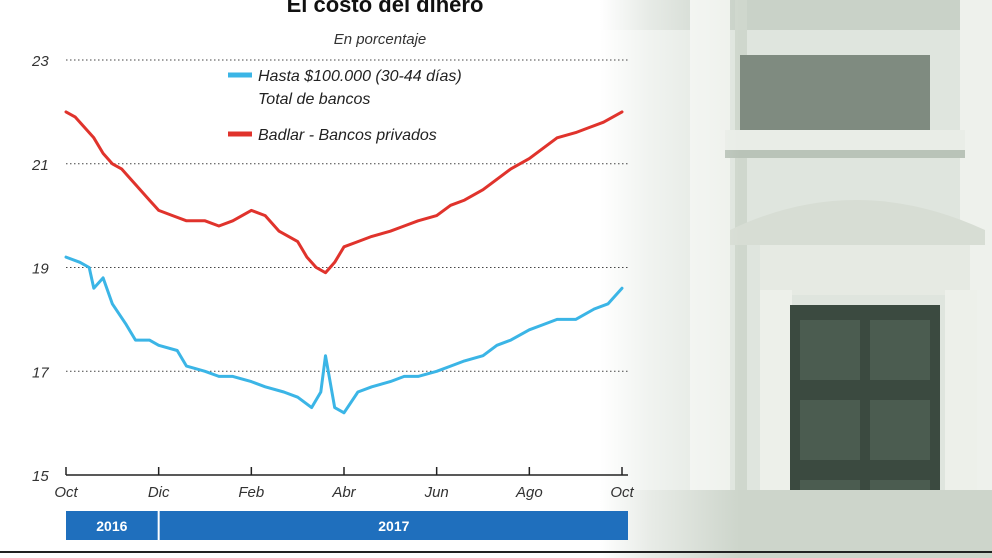 The image size is (992, 558). Describe the element at coordinates (380, 39) in the screenshot. I see `chart-subtitle: En porcentaje` at that location.